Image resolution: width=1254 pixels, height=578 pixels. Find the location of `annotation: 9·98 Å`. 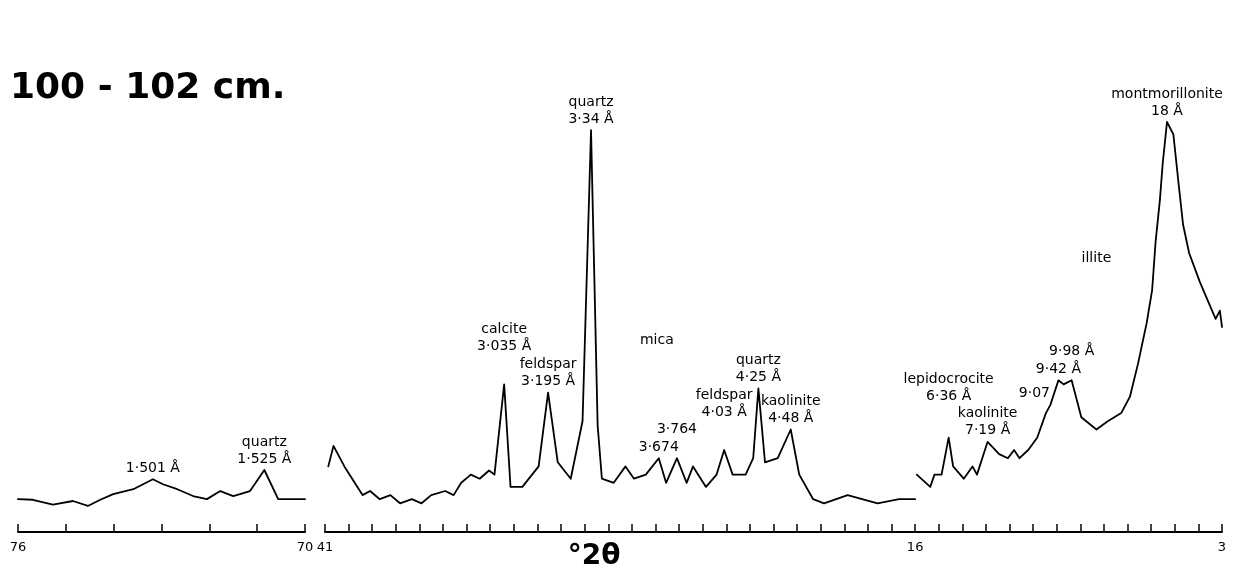

annotation: 9·98 Å is located at coordinates (1072, 349).